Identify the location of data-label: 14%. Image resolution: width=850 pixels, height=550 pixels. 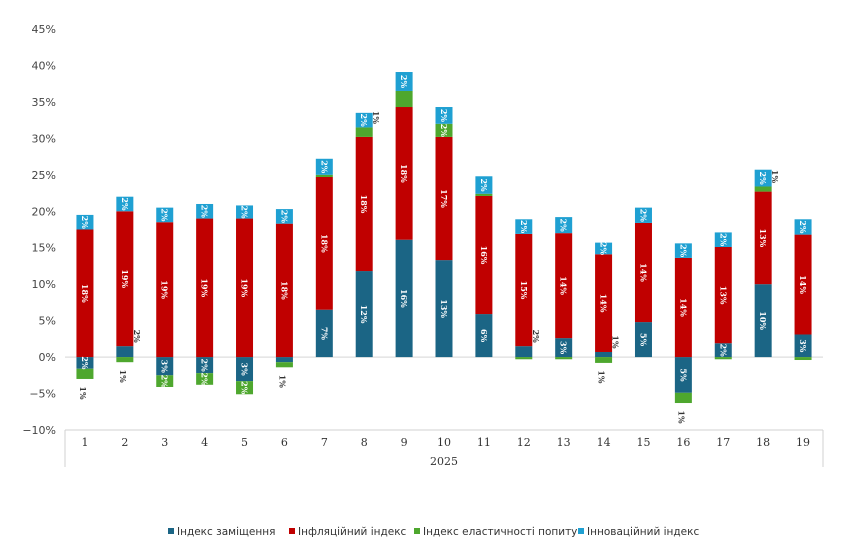
(643, 272).